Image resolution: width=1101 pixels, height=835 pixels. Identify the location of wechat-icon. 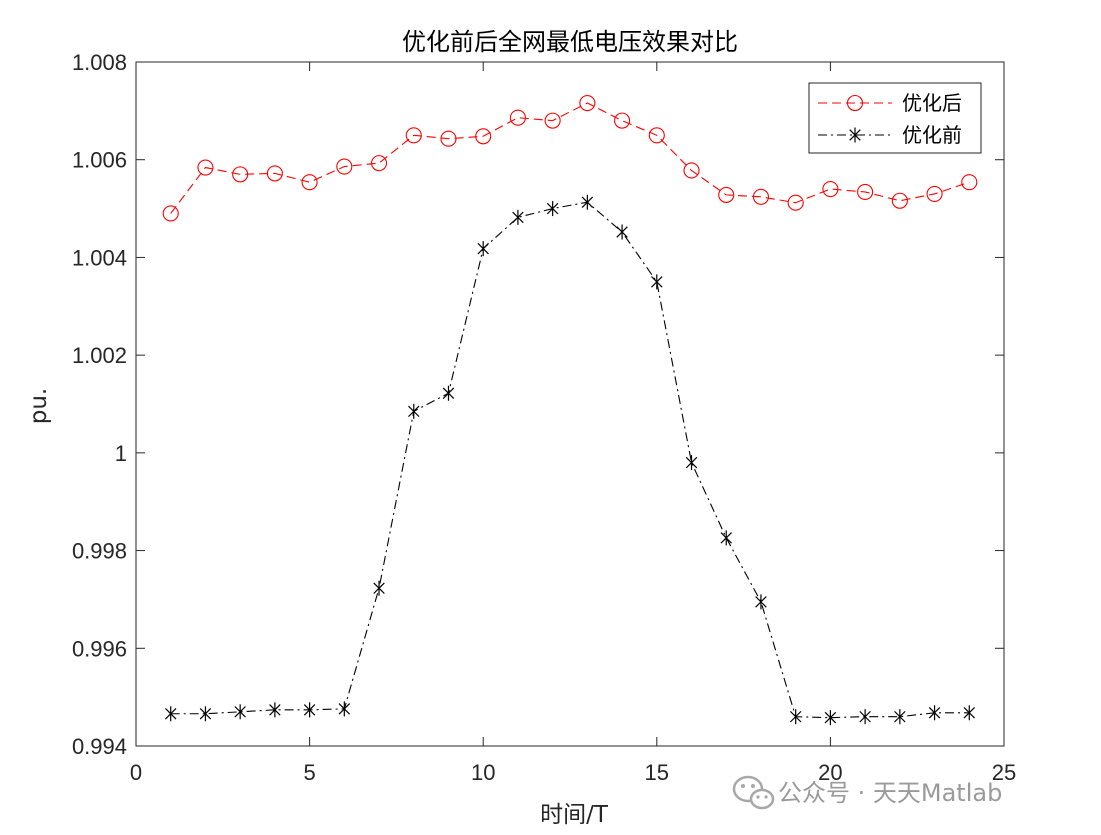
(753, 792).